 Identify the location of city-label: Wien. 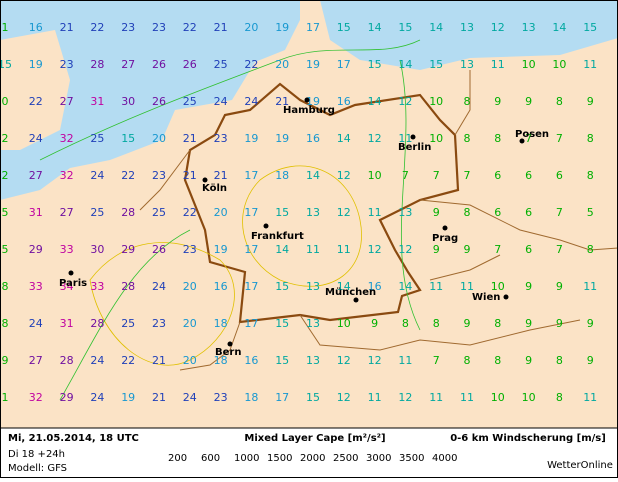
(486, 297).